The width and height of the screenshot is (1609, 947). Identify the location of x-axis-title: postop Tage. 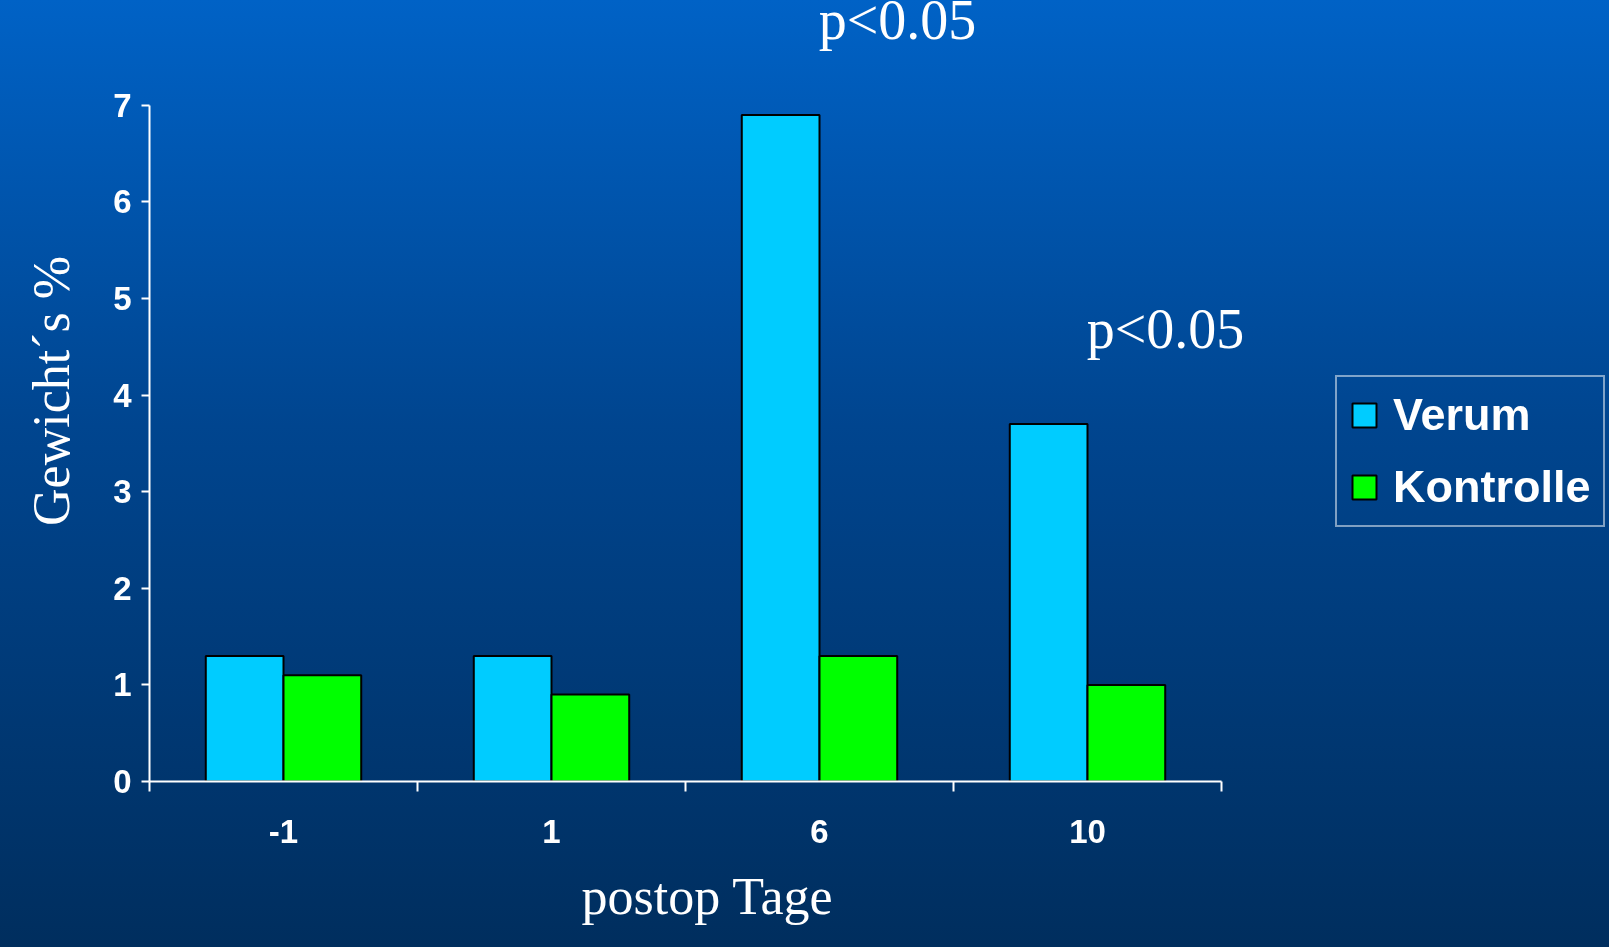
(707, 896).